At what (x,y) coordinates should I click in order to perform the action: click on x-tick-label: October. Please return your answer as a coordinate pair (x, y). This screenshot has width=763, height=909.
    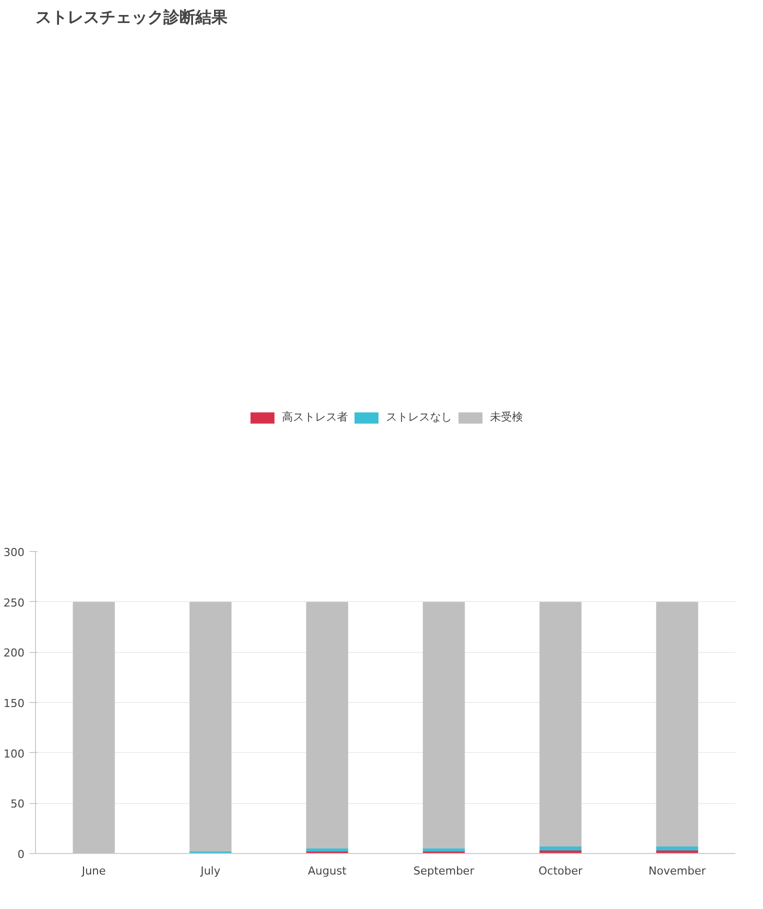
    Looking at the image, I should click on (560, 871).